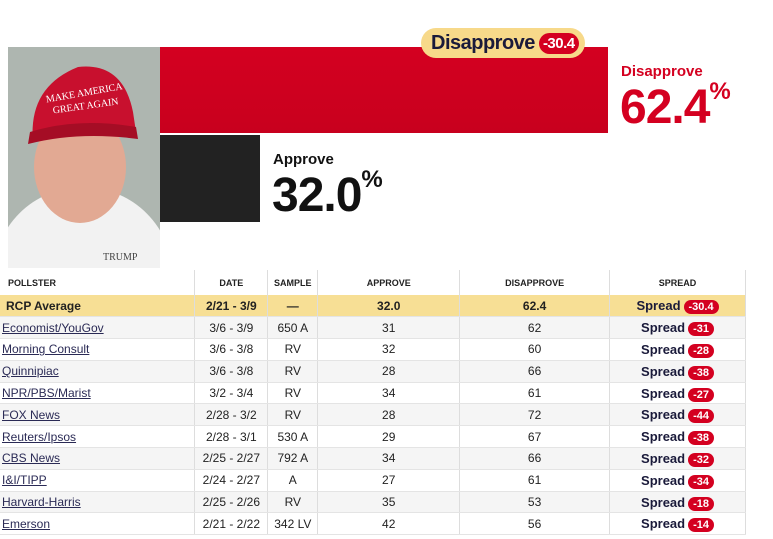 Image resolution: width=773 pixels, height=539 pixels. I want to click on pollster: Reuters/Ipsos, so click(98, 437).